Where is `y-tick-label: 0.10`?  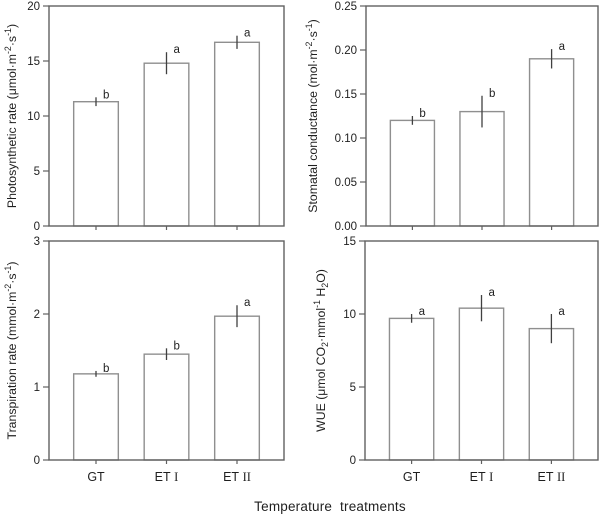 y-tick-label: 0.10 is located at coordinates (346, 139).